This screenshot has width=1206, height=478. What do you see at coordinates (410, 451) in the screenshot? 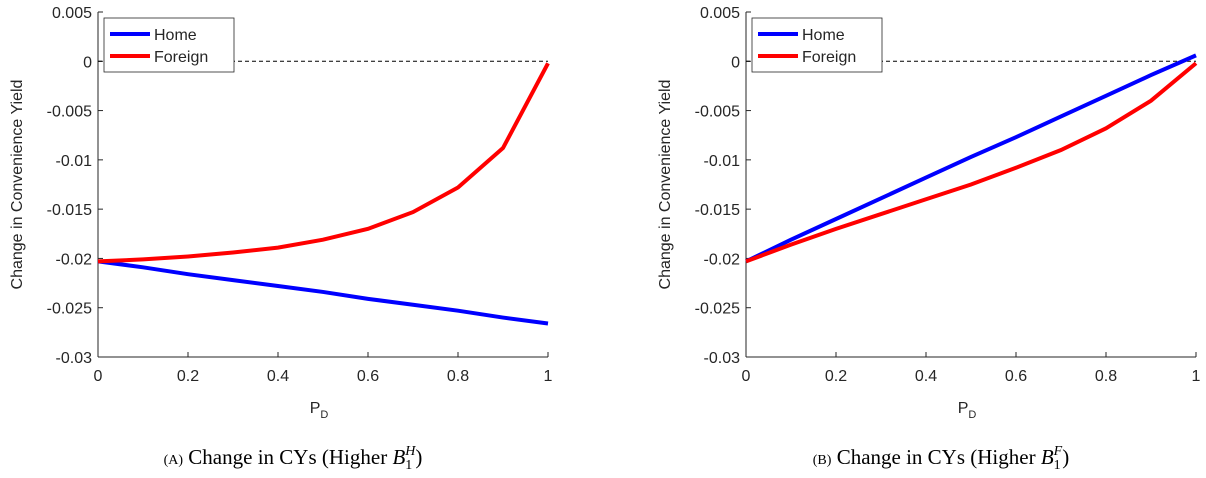
I see `caption-superscript: H` at bounding box center [410, 451].